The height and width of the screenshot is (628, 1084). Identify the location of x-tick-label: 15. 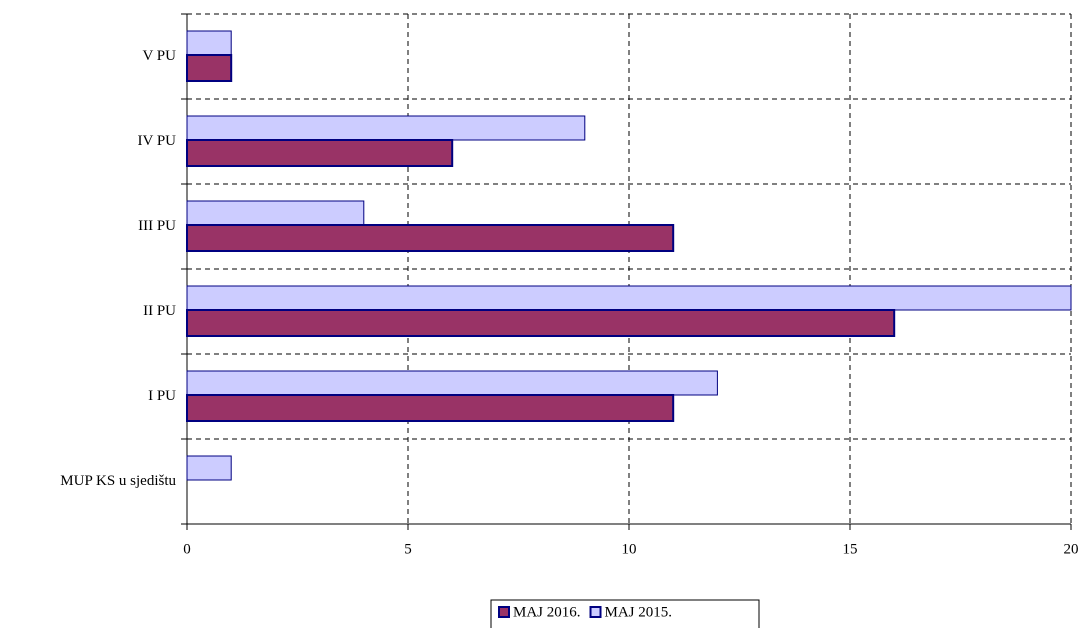
(850, 549).